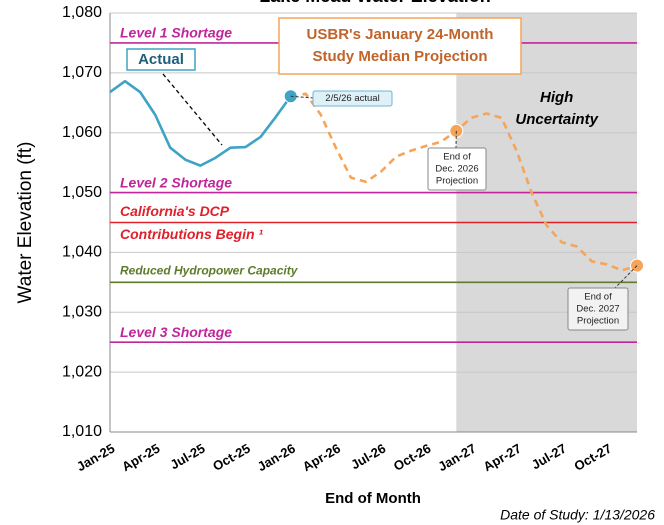 The width and height of the screenshot is (664, 525). I want to click on x-tick-label: Oct-25, so click(231, 457).